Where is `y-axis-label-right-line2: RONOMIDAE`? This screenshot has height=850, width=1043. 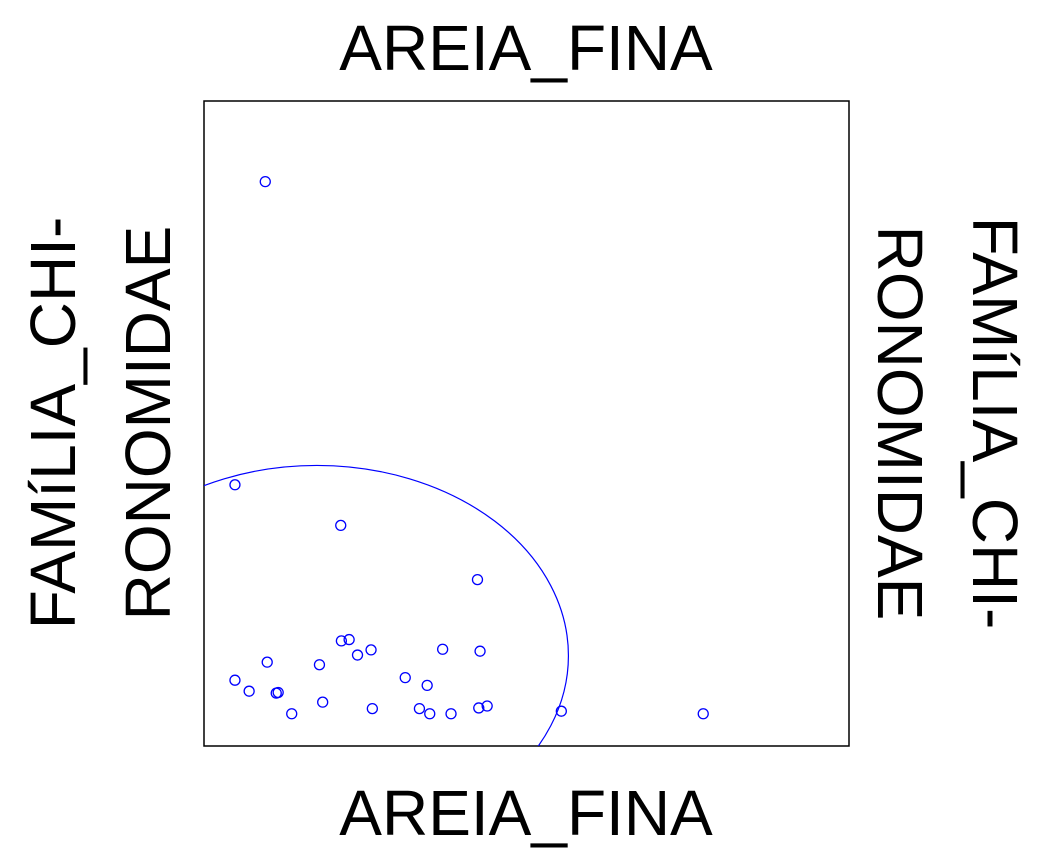
y-axis-label-right-line2: RONOMIDAE is located at coordinates (900, 423).